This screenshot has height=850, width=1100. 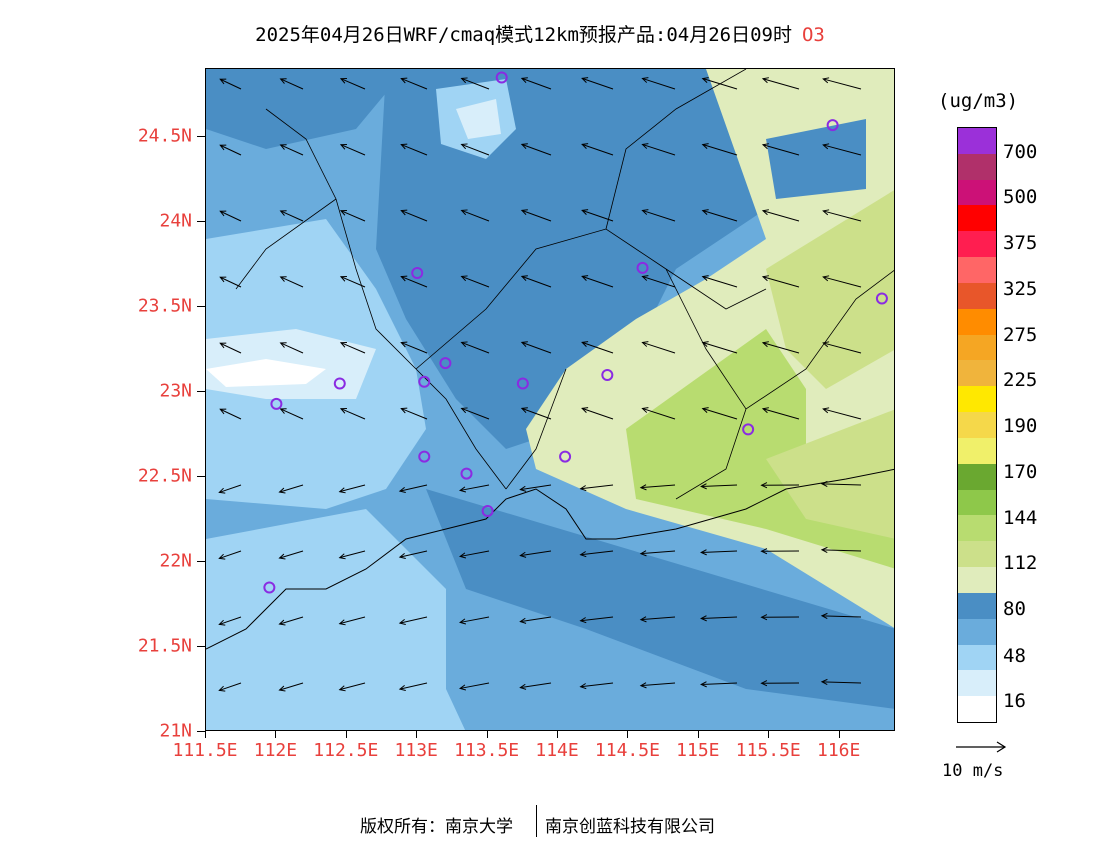 I want to click on reference-wind-arrow, so click(x=981, y=747).